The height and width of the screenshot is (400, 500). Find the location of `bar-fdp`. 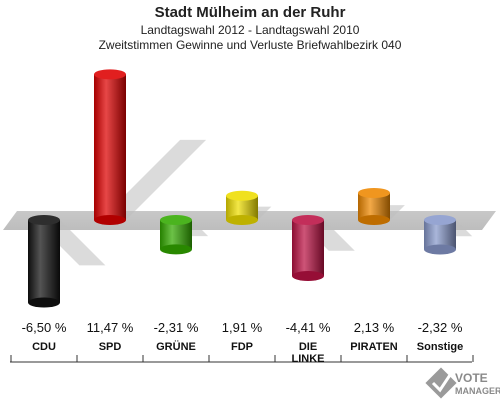

bar-fdp is located at coordinates (242, 207).